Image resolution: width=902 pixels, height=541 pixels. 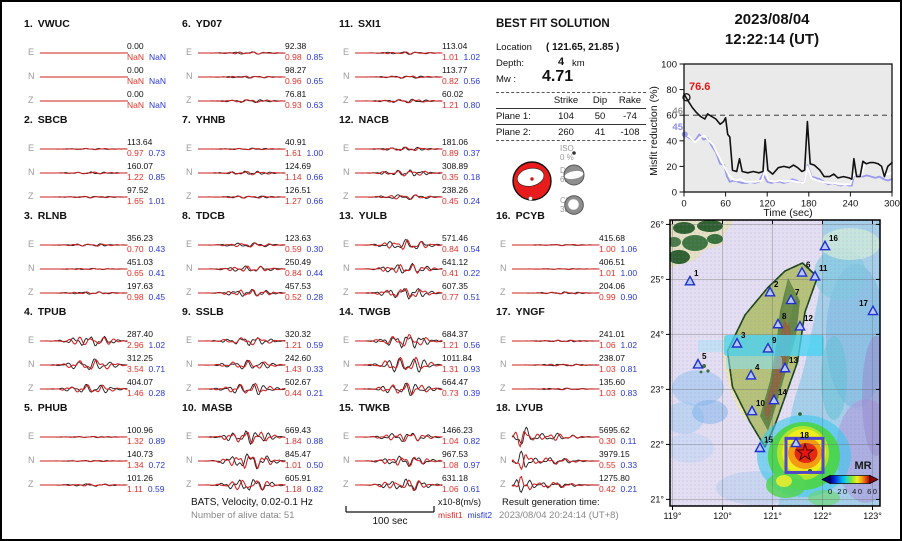 What do you see at coordinates (293, 57) in the screenshot?
I see `misfit1-value: 0.98` at bounding box center [293, 57].